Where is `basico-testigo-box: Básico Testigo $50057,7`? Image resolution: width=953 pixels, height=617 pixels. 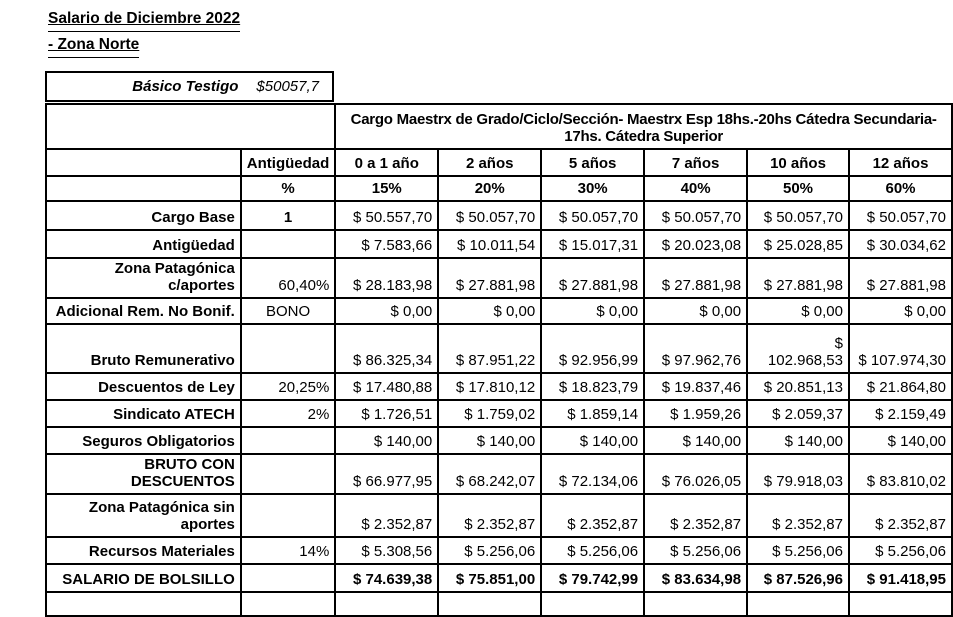
basico-testigo-box: Básico Testigo $50057,7 is located at coordinates (189, 86).